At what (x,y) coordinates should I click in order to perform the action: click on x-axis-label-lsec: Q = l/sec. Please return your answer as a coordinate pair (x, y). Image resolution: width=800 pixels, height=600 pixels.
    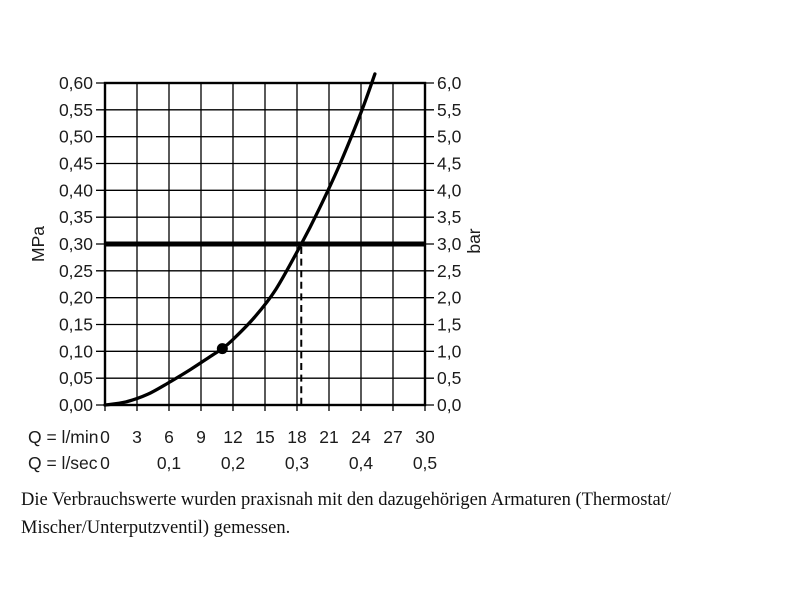
    Looking at the image, I should click on (63, 463).